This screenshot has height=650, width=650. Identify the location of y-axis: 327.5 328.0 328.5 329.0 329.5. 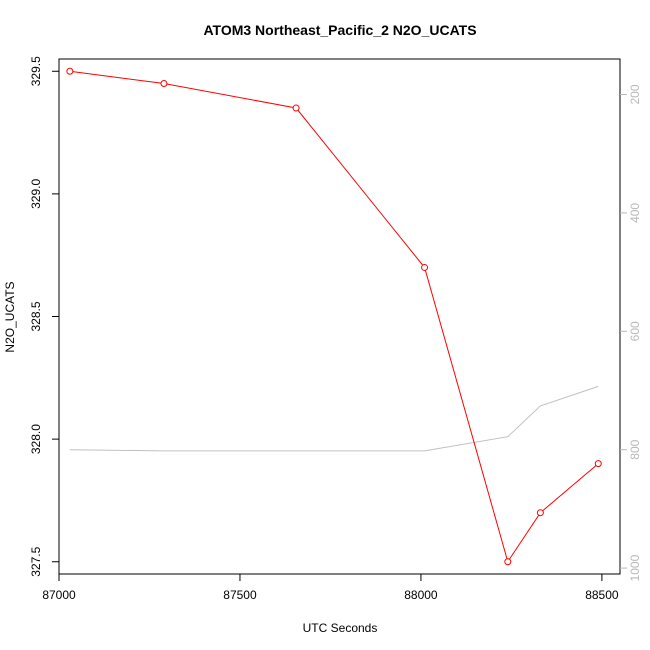
(44, 316).